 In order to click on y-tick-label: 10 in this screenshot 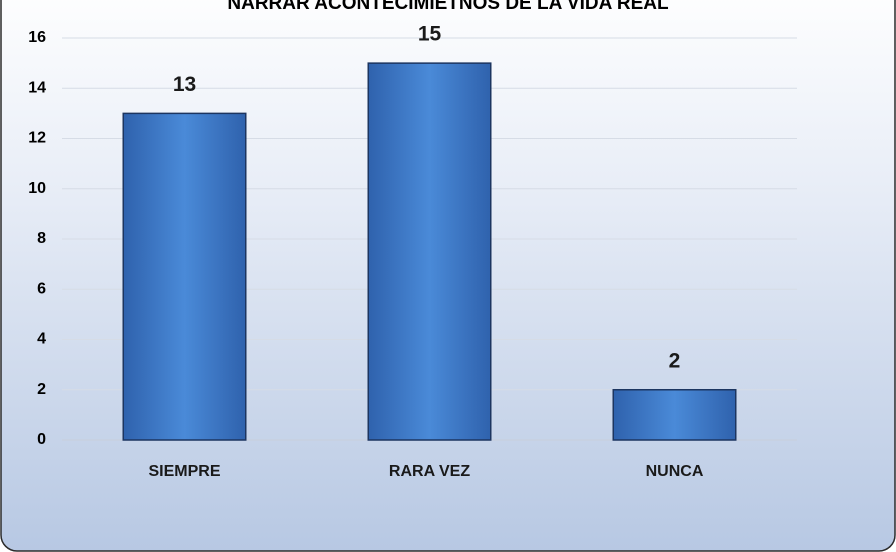, I will do `click(37, 188)`.